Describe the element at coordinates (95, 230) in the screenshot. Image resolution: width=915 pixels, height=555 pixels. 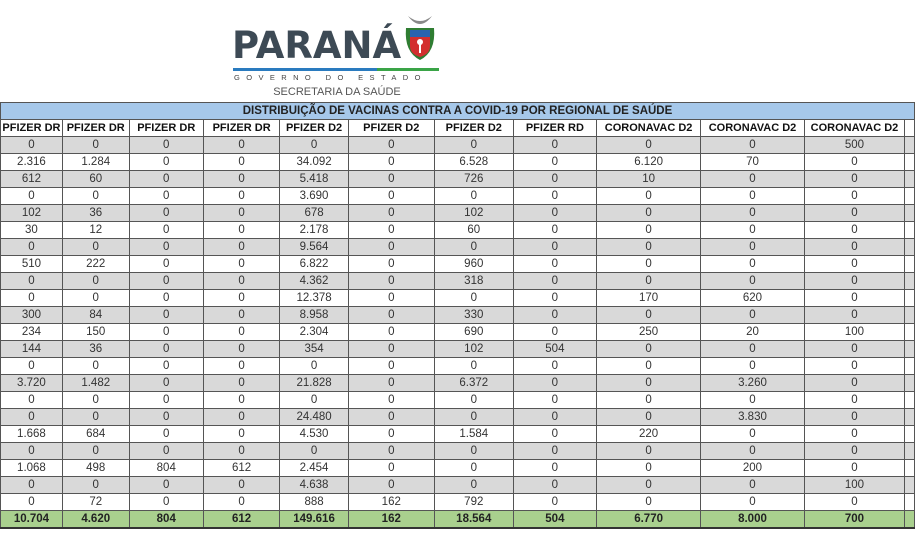
I see `table-cell: 12` at that location.